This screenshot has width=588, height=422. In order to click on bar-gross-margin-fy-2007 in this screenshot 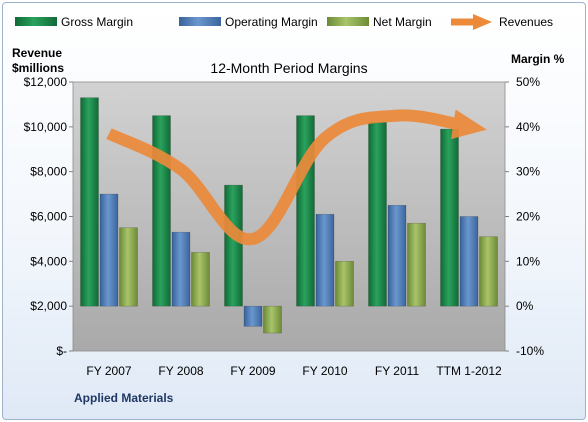, I will do `click(89, 202)`.